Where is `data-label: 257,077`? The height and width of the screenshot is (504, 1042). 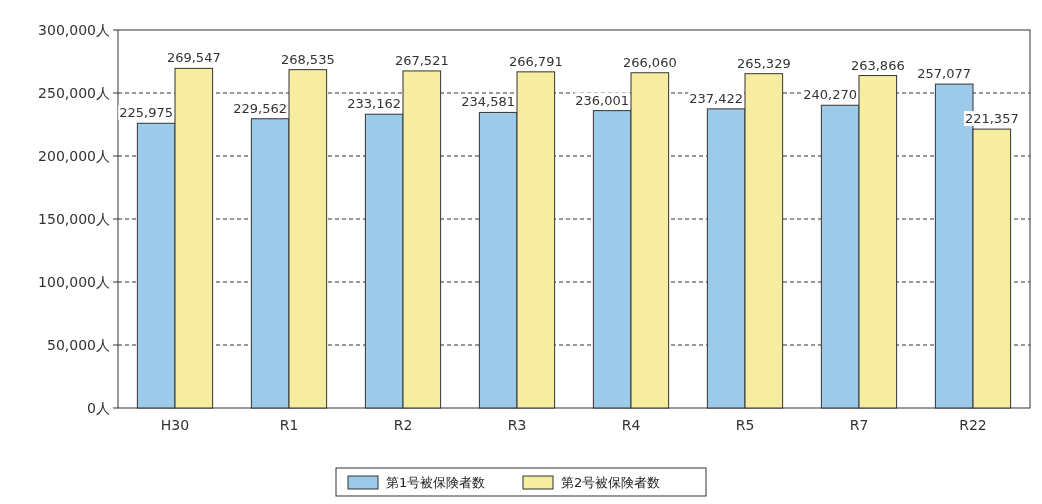
data-label: 257,077 is located at coordinates (944, 74).